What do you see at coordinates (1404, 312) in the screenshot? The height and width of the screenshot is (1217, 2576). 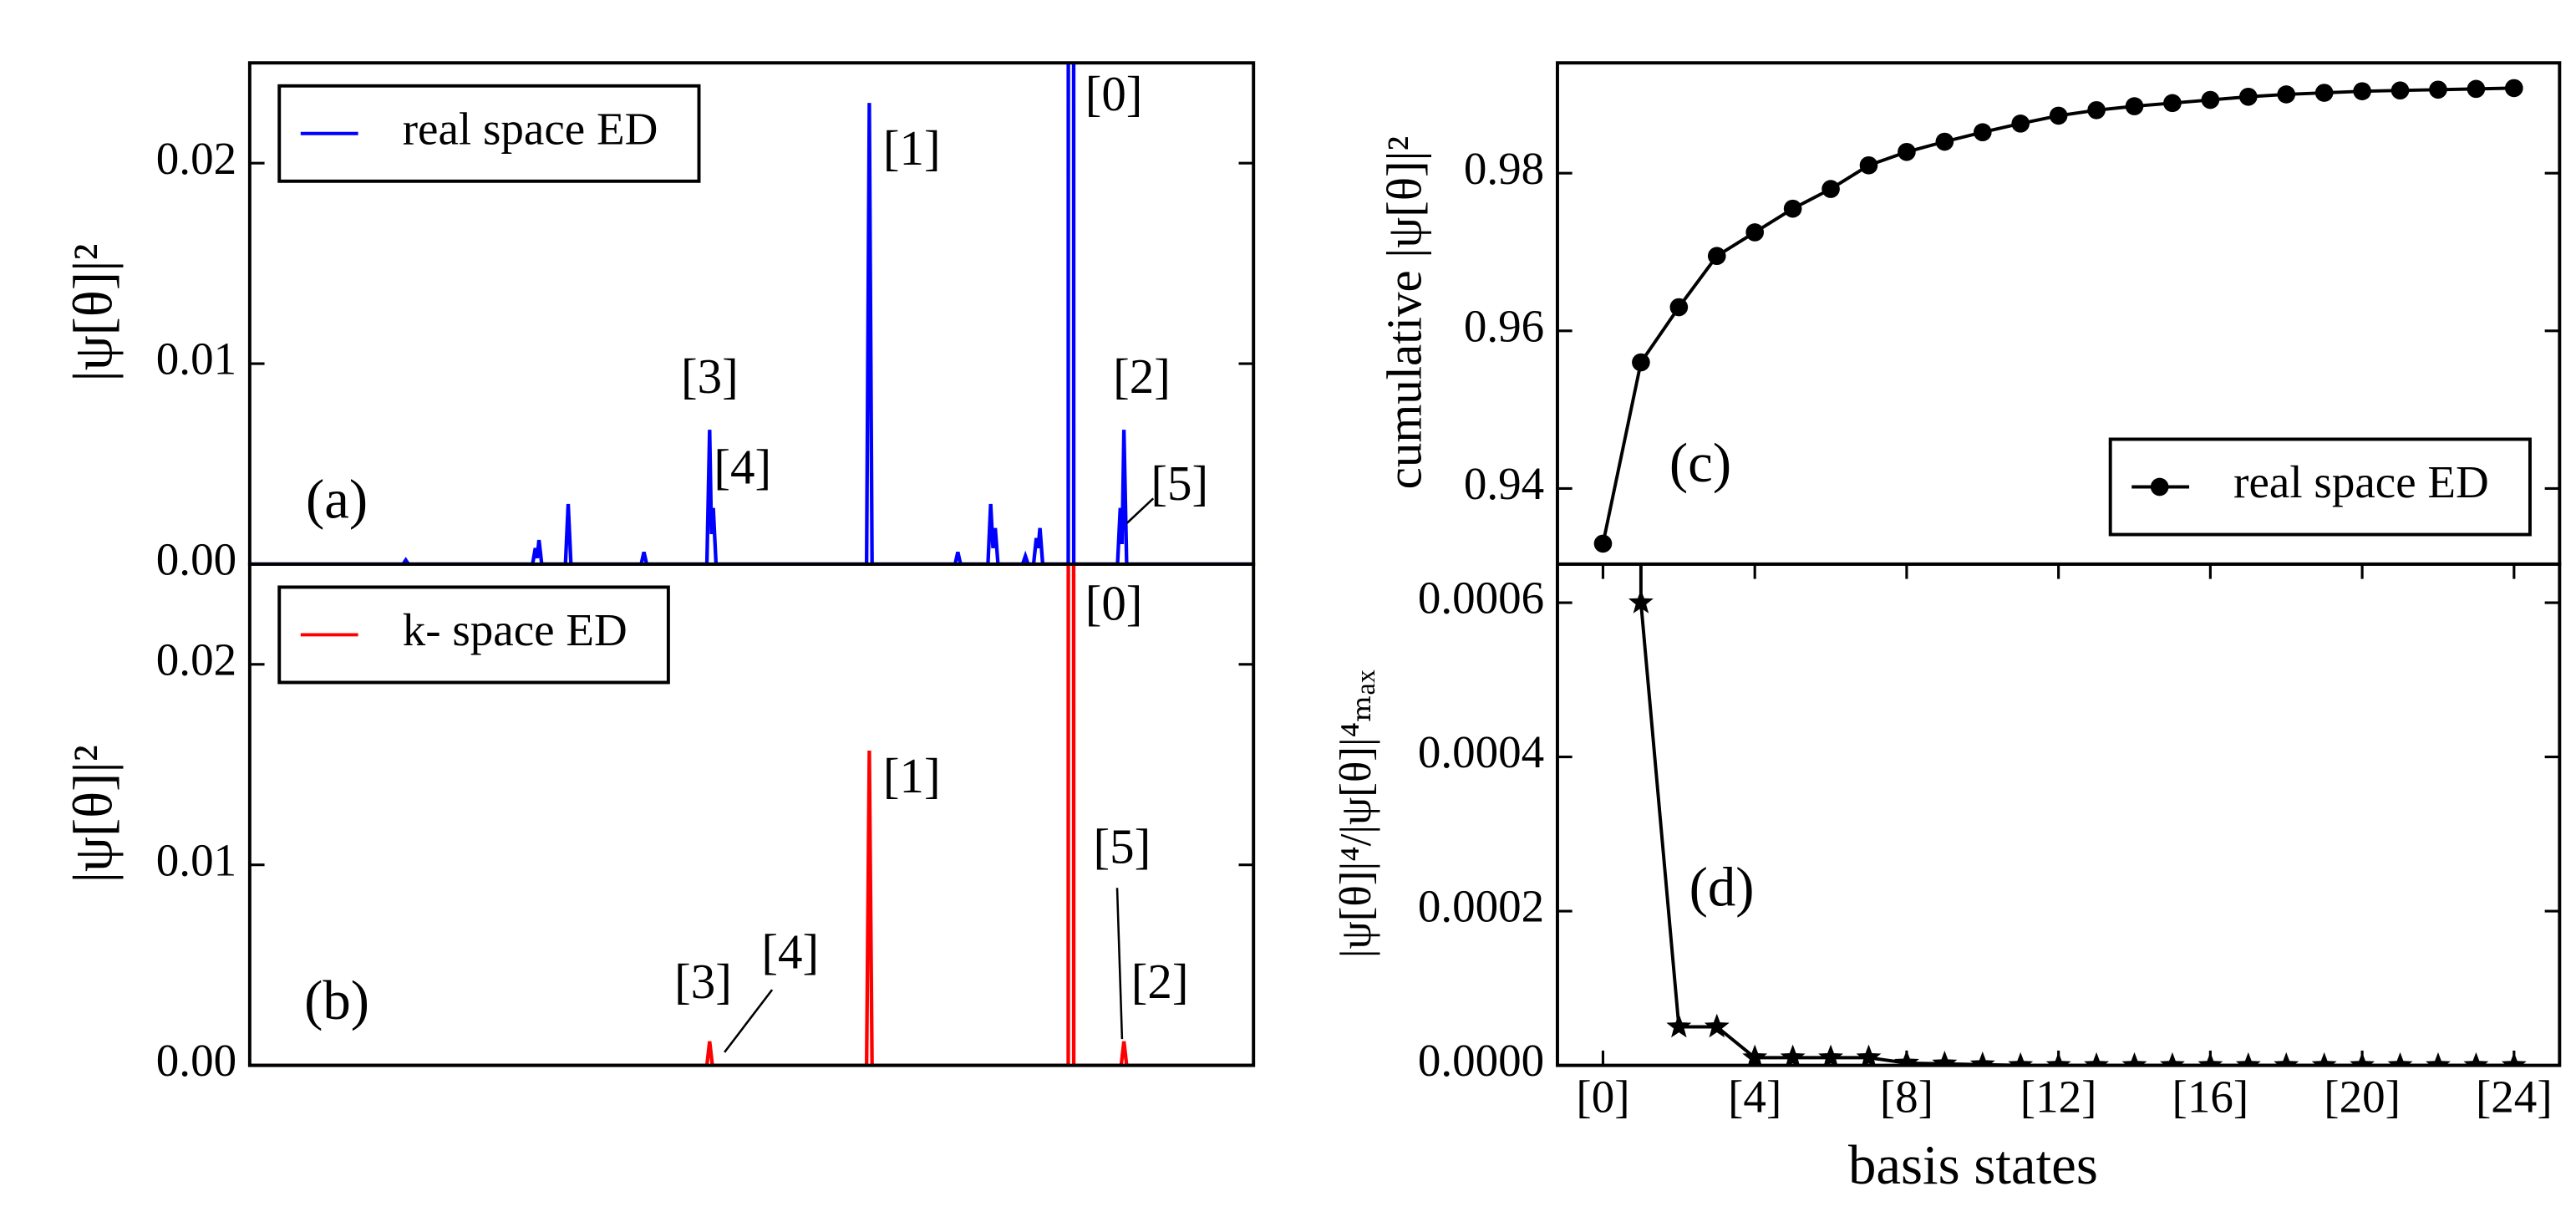 I see `y-axis-label: cumulative |ψ[θ]|²` at bounding box center [1404, 312].